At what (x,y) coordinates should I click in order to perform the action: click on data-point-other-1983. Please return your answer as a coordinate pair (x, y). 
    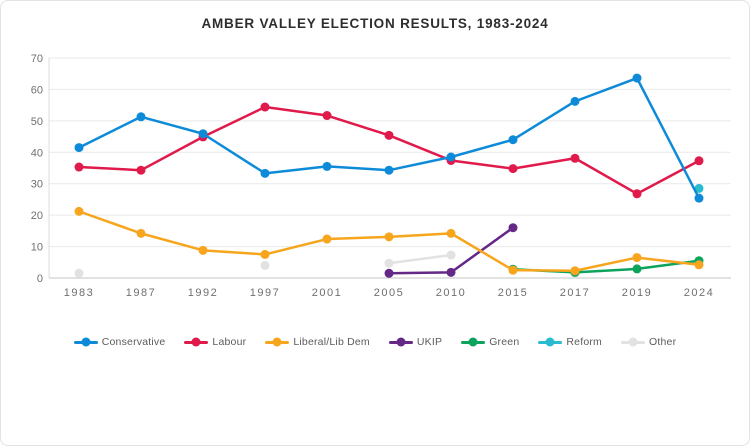
    Looking at the image, I should click on (79, 273).